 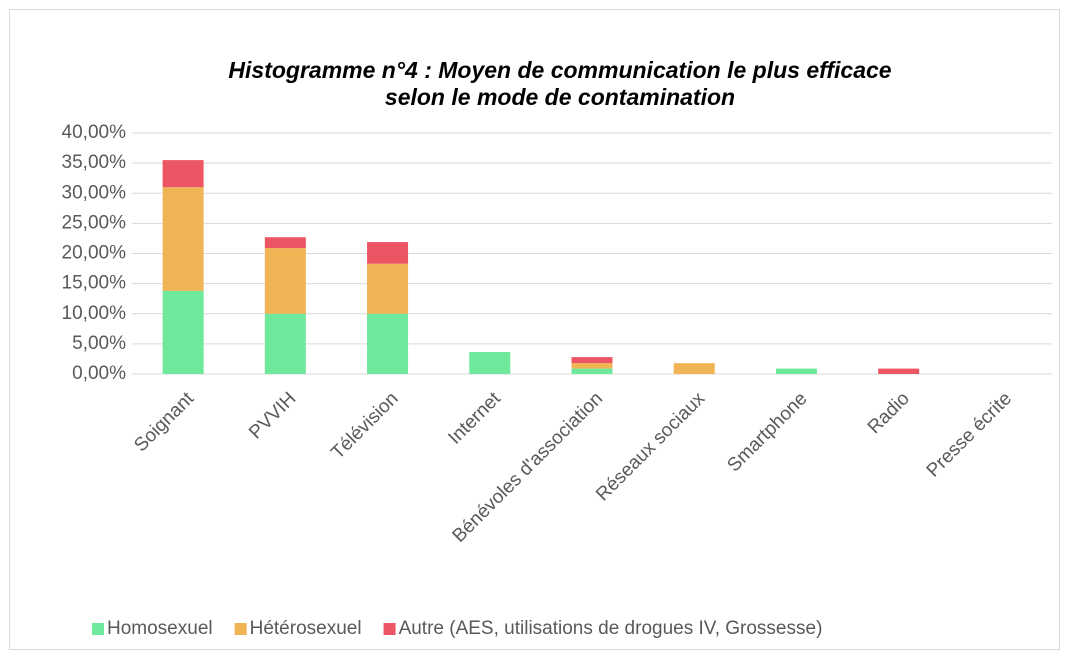 What do you see at coordinates (94, 313) in the screenshot?
I see `y-tick-label: 10,00%` at bounding box center [94, 313].